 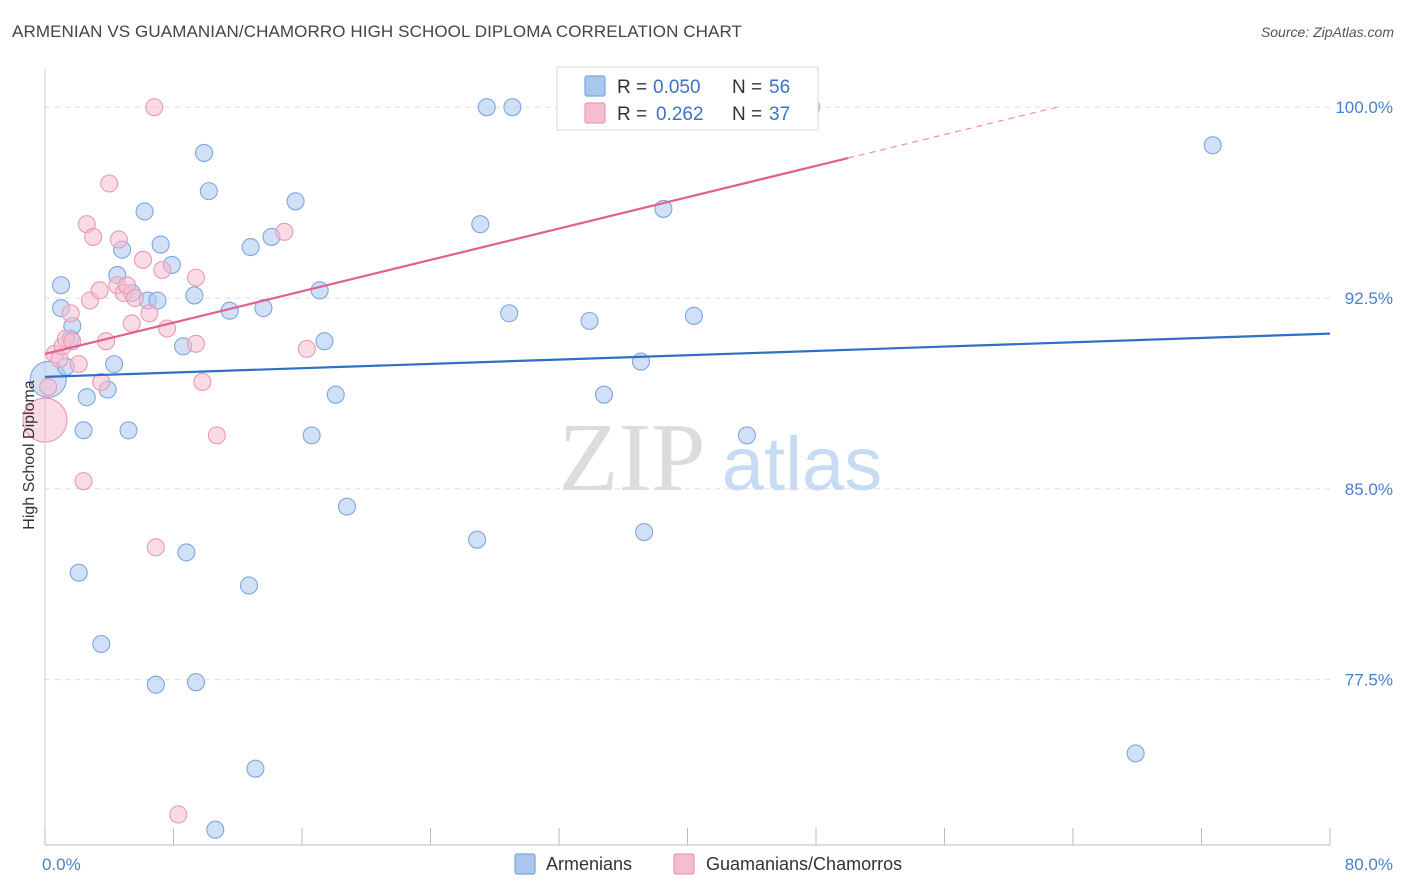 I want to click on legend-swatch-guamanians, so click(x=595, y=113).